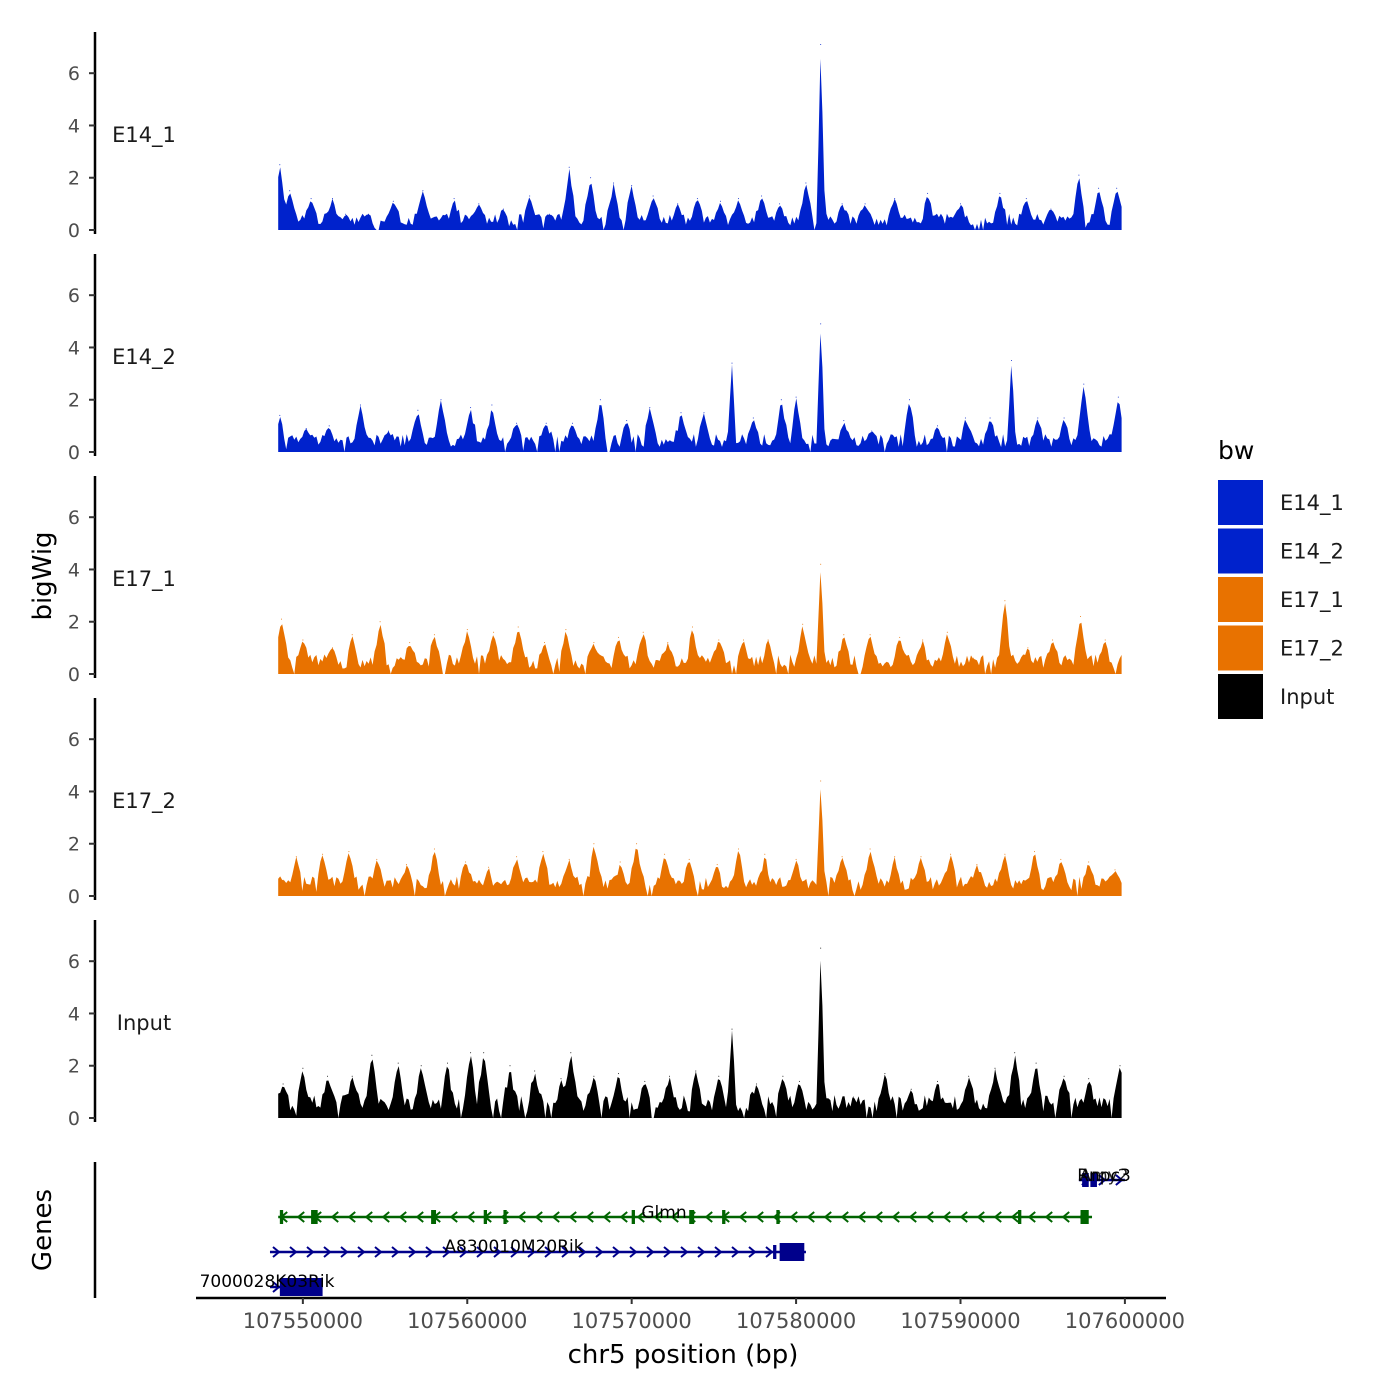 This screenshot has height=1400, width=1400. I want to click on legend-label: E14_2, so click(1312, 552).